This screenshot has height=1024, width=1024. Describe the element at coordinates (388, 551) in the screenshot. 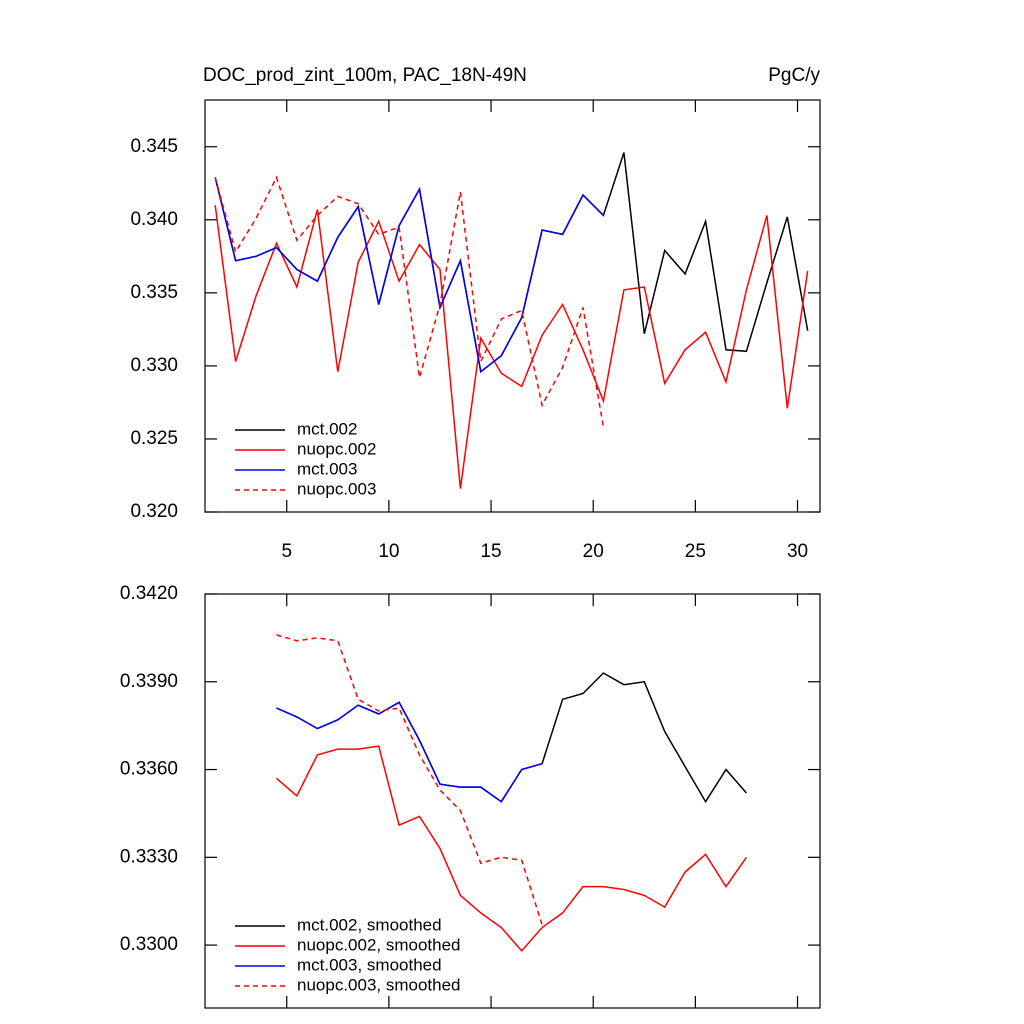

I see `x-tick-label: 10` at that location.